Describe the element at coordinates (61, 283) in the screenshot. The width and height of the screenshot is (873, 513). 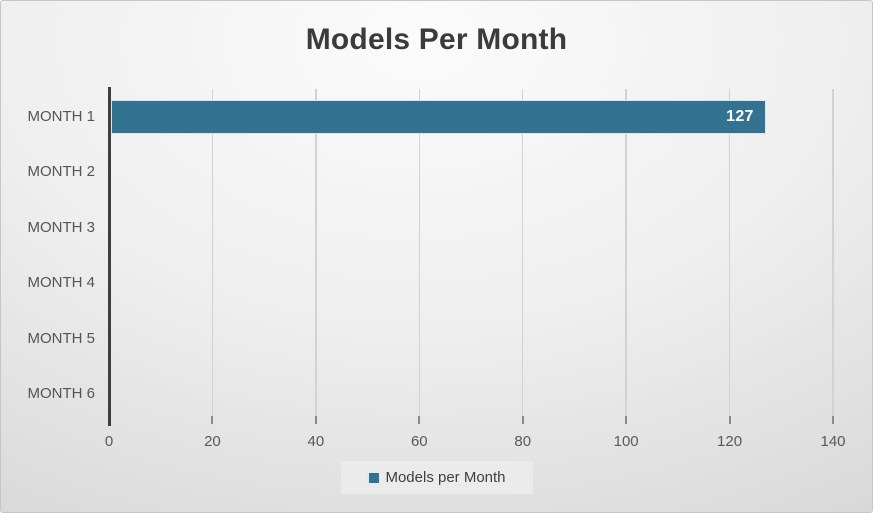
I see `category-label: MONTH 4` at that location.